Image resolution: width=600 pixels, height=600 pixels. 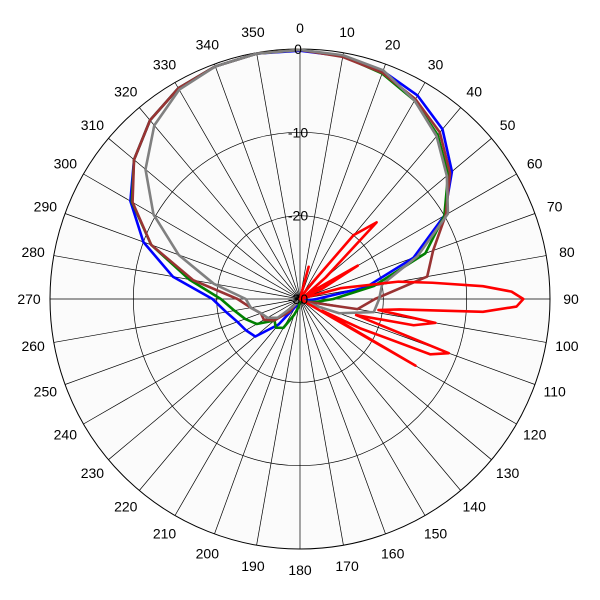 What do you see at coordinates (567, 346) in the screenshot?
I see `angle-tick-label: 100` at bounding box center [567, 346].